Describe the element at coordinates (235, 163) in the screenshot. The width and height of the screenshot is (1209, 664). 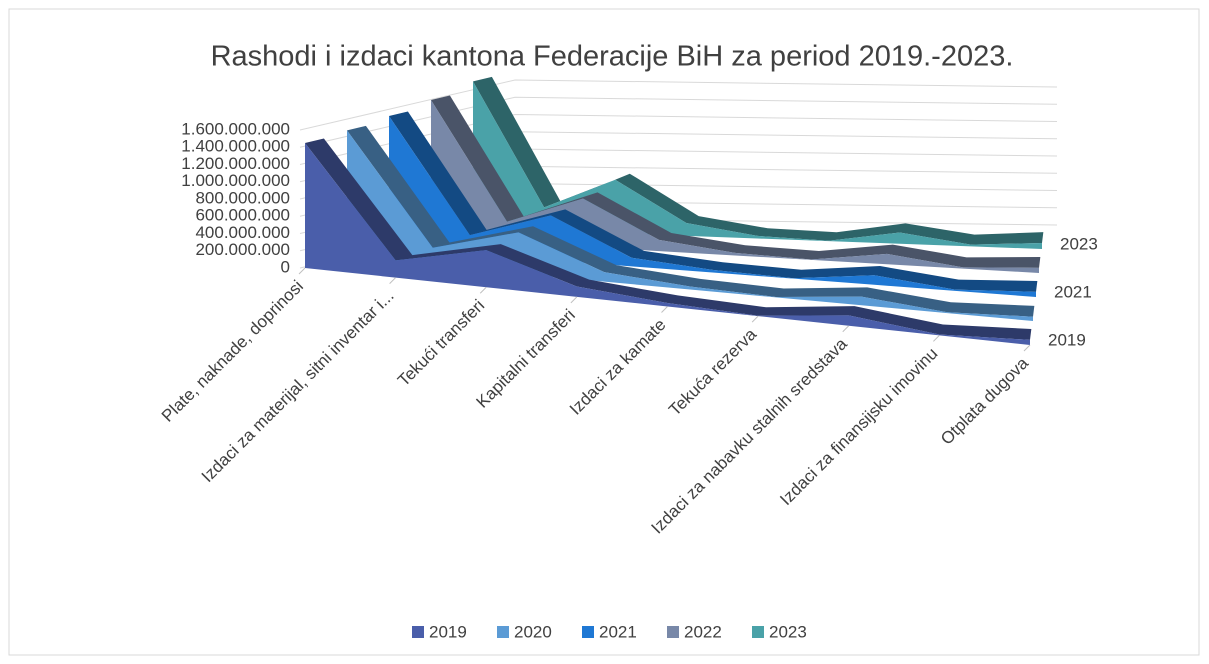
I see `y-tick-label: 1.200.000.000` at that location.